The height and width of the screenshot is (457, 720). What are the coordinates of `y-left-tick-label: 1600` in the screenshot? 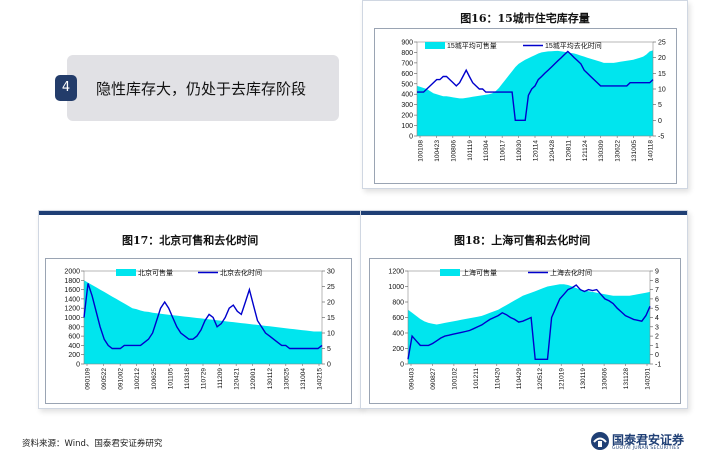 It's located at (72, 290).